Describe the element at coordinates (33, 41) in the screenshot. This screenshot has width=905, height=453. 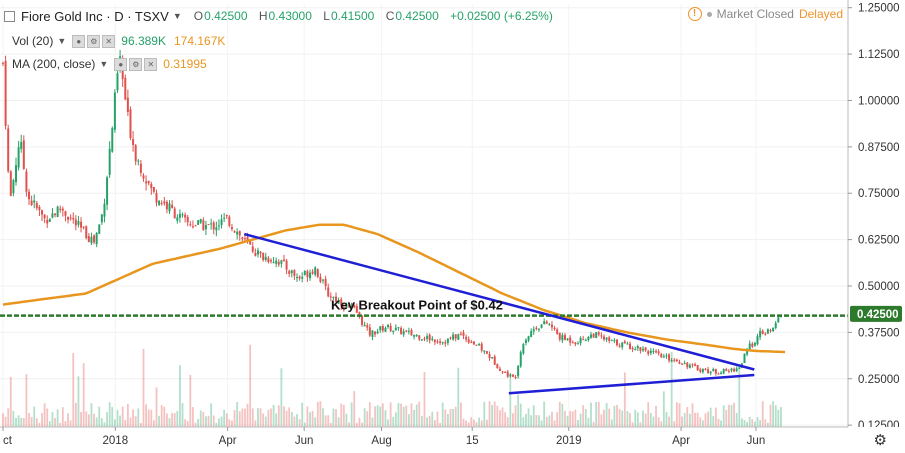
I see `volume-label: Vol (20)` at that location.